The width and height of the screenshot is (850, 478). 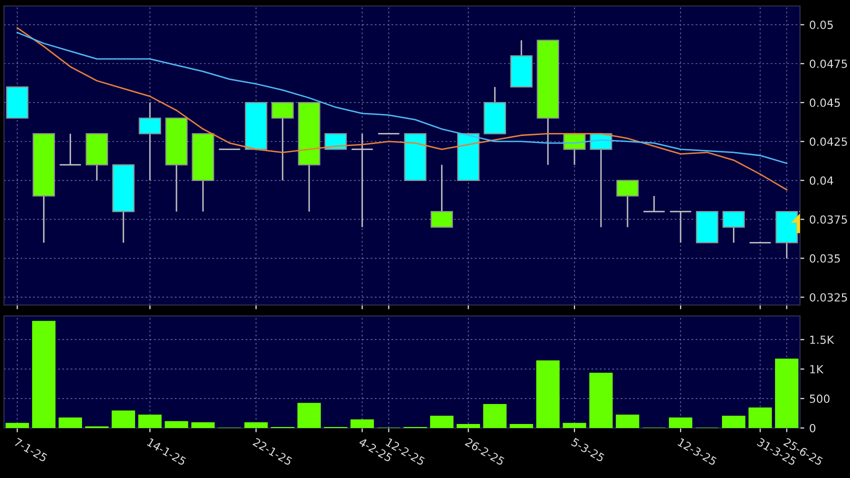 What do you see at coordinates (822, 180) in the screenshot?
I see `y-tick-label: 0.04` at bounding box center [822, 180].